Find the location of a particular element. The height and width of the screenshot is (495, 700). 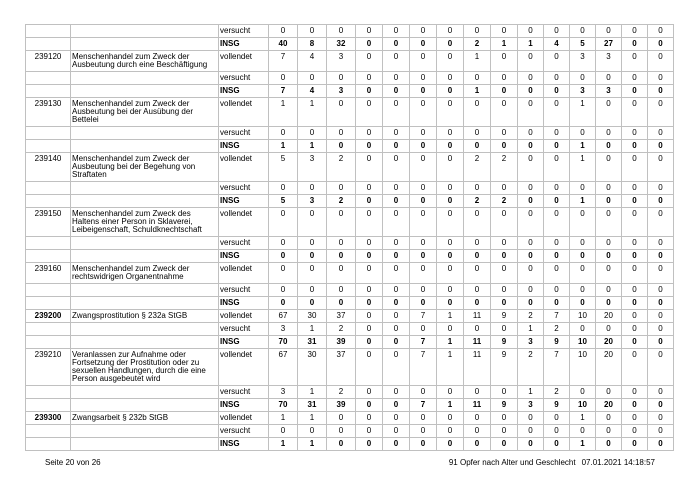

table-row: INSG 1 1 0 0 0 0 0 0 0 0 0 1 0 0 0 is located at coordinates (349, 444).